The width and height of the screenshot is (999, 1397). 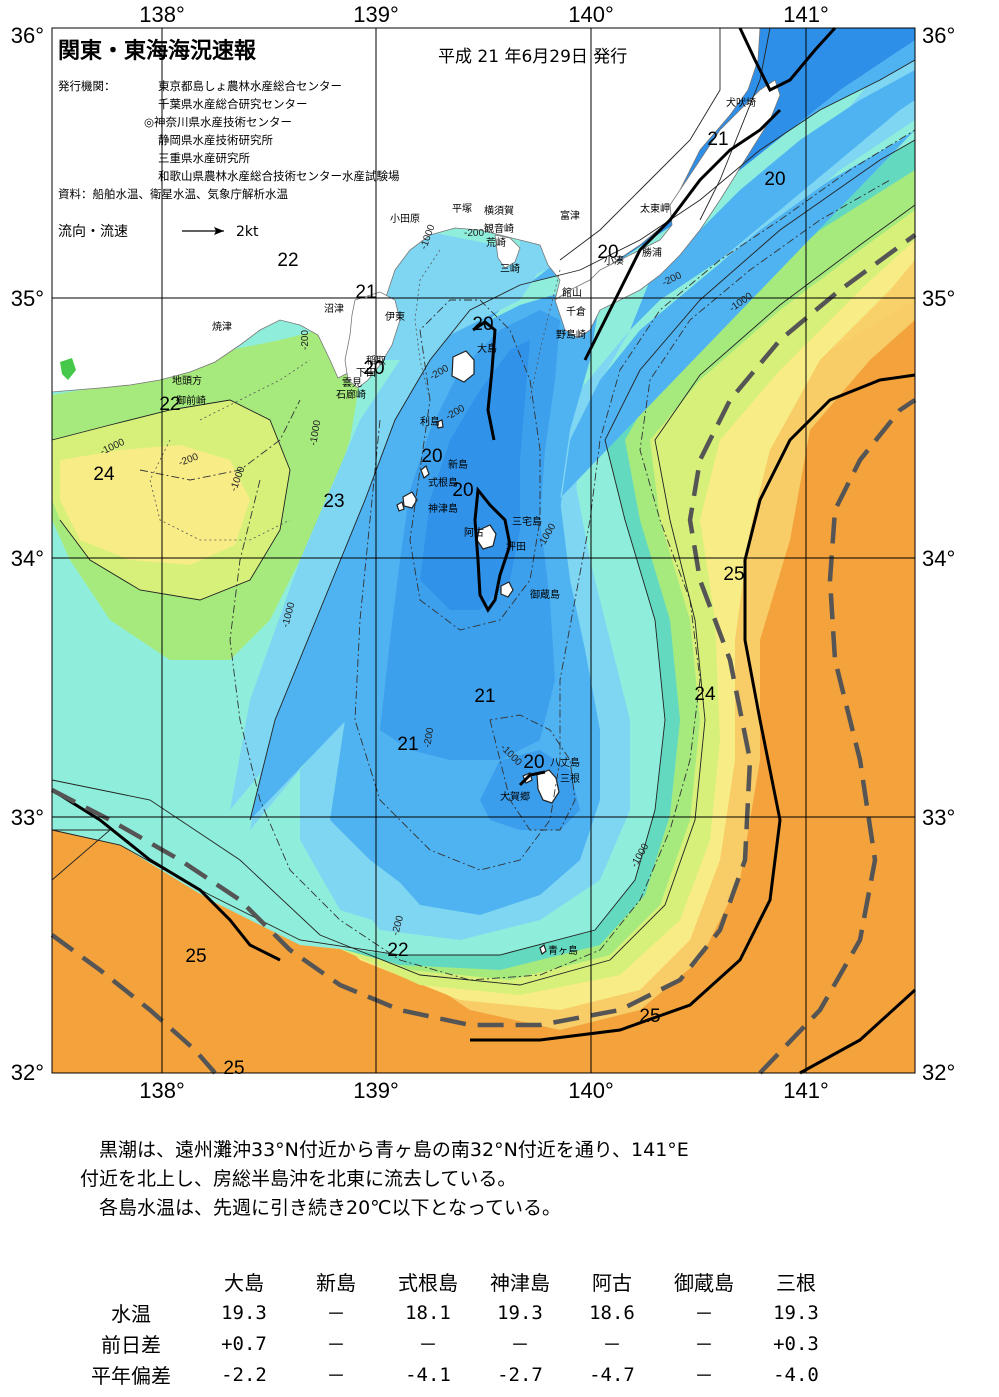 What do you see at coordinates (203, 231) in the screenshot?
I see `flow-arrow-icon` at bounding box center [203, 231].